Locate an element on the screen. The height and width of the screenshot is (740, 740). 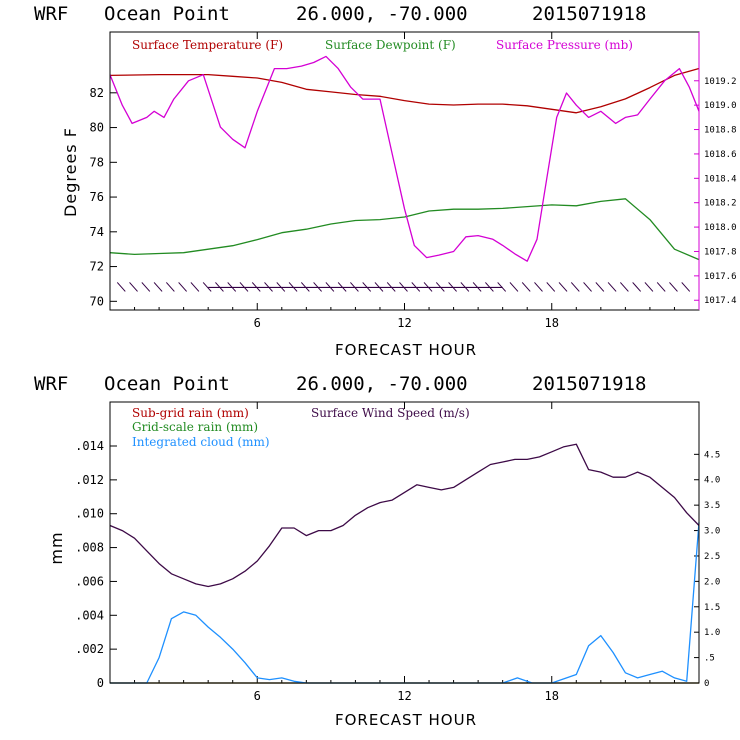
top-header-coords: 26.000, -70.000 is located at coordinates (382, 14).